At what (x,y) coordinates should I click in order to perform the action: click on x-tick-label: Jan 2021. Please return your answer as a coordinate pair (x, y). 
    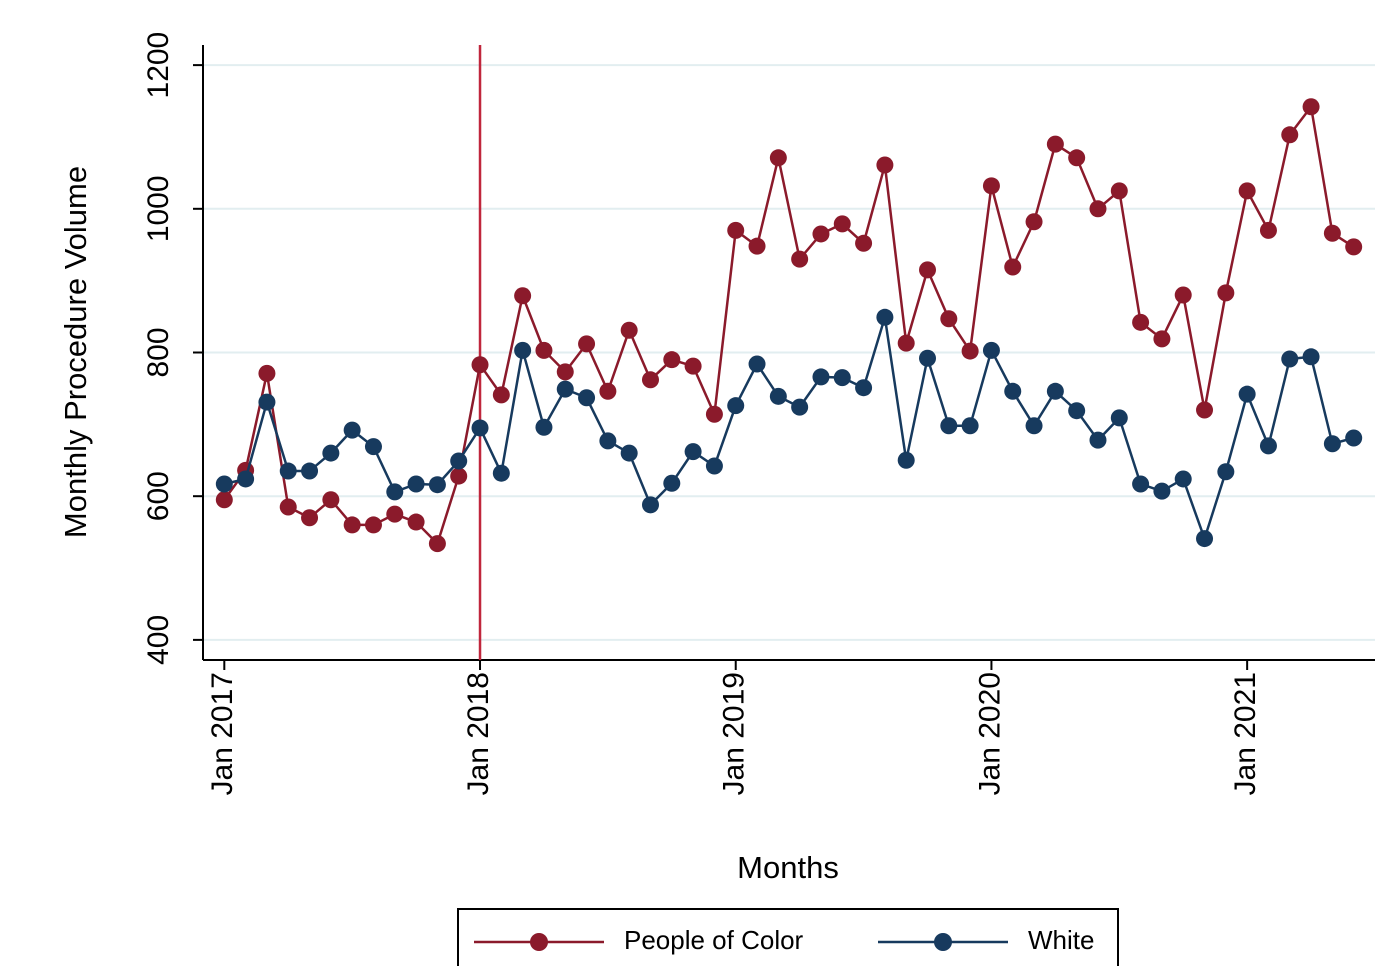
    Looking at the image, I should click on (1245, 733).